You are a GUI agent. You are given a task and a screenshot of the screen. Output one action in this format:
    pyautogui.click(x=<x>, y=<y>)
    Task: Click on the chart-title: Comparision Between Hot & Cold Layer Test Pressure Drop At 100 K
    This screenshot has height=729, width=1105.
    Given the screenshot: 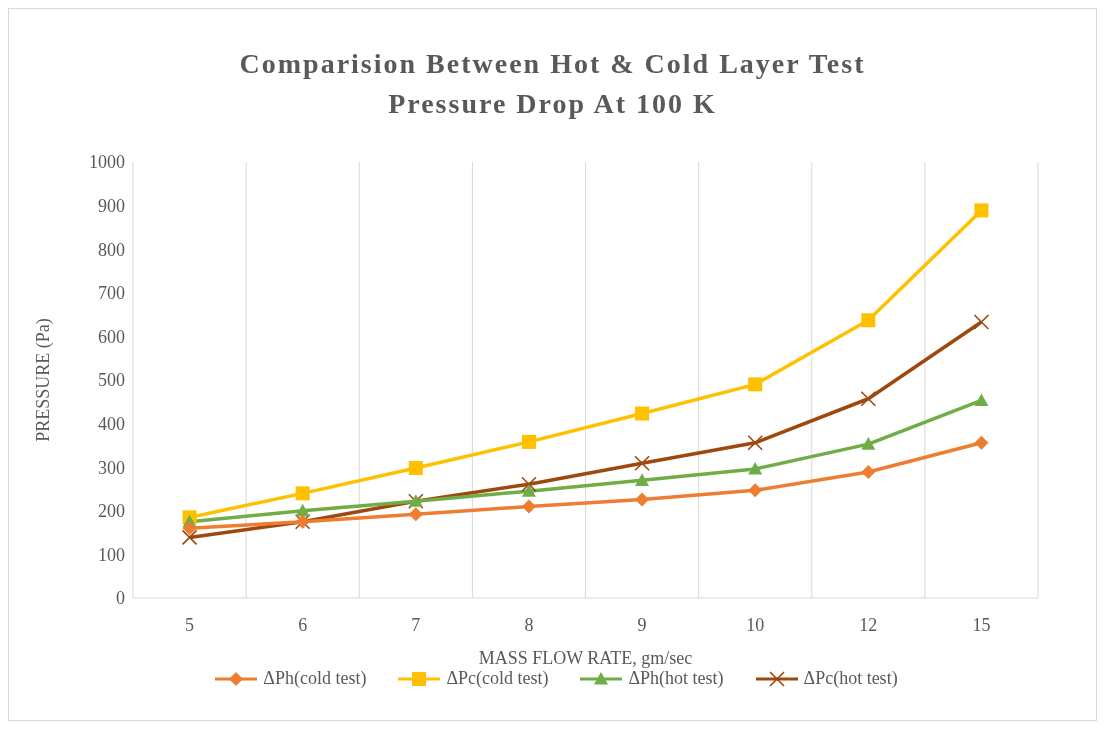 What is the action you would take?
    pyautogui.click(x=552, y=84)
    